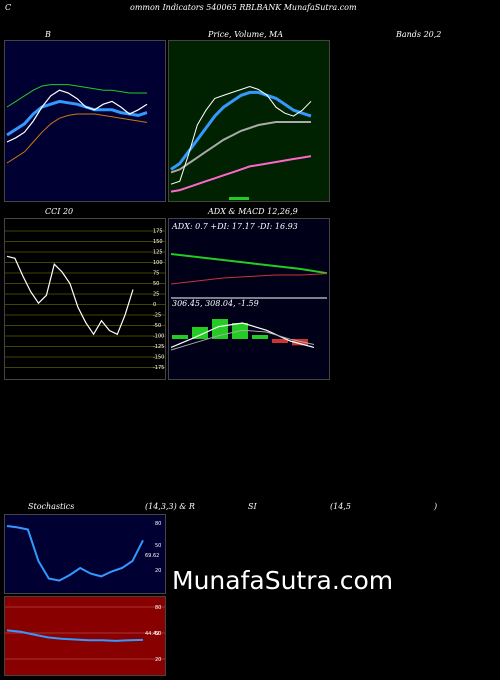 The height and width of the screenshot is (680, 500). What do you see at coordinates (156, 295) in the screenshot?
I see `cci-tick-label: 25` at bounding box center [156, 295].